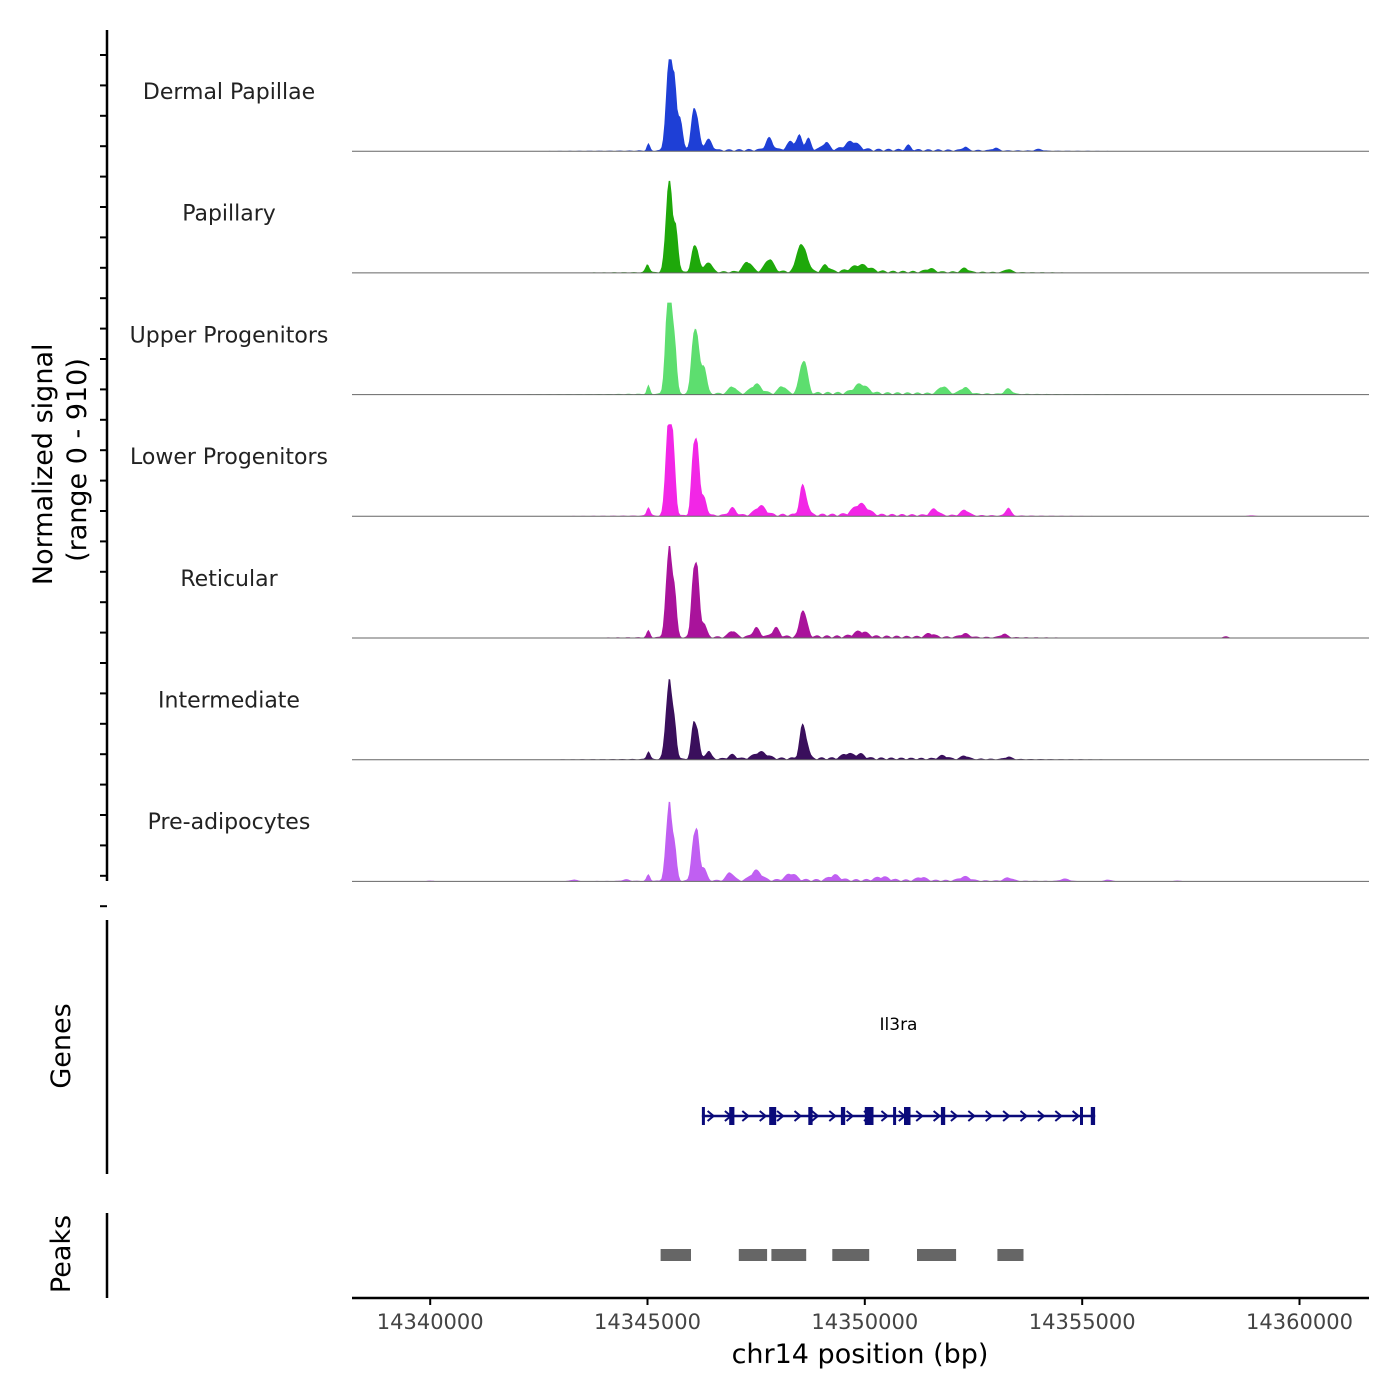  Describe the element at coordinates (229, 701) in the screenshot. I see `track-label: Intermediate` at that location.